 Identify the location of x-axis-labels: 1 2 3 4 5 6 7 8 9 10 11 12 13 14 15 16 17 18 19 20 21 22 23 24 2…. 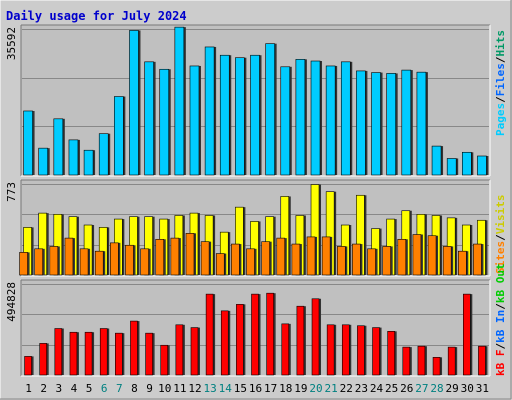
(257, 388).